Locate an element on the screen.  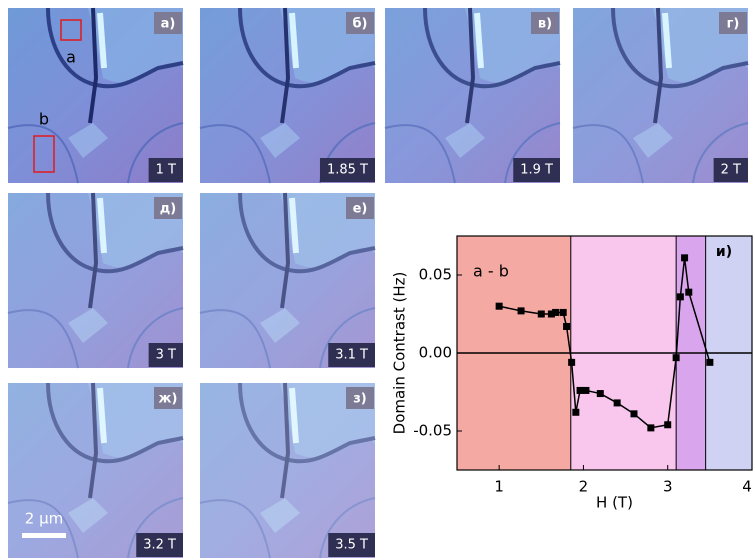
image-panel: е) 3.1 T is located at coordinates (287, 280).